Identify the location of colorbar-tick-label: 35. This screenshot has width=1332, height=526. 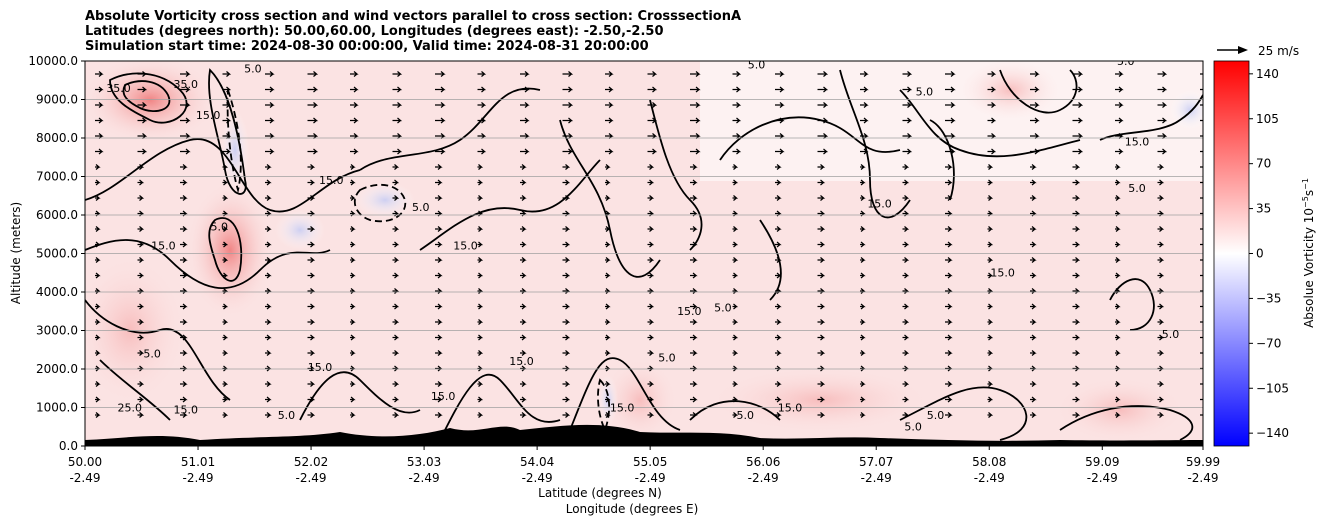
(1263, 209).